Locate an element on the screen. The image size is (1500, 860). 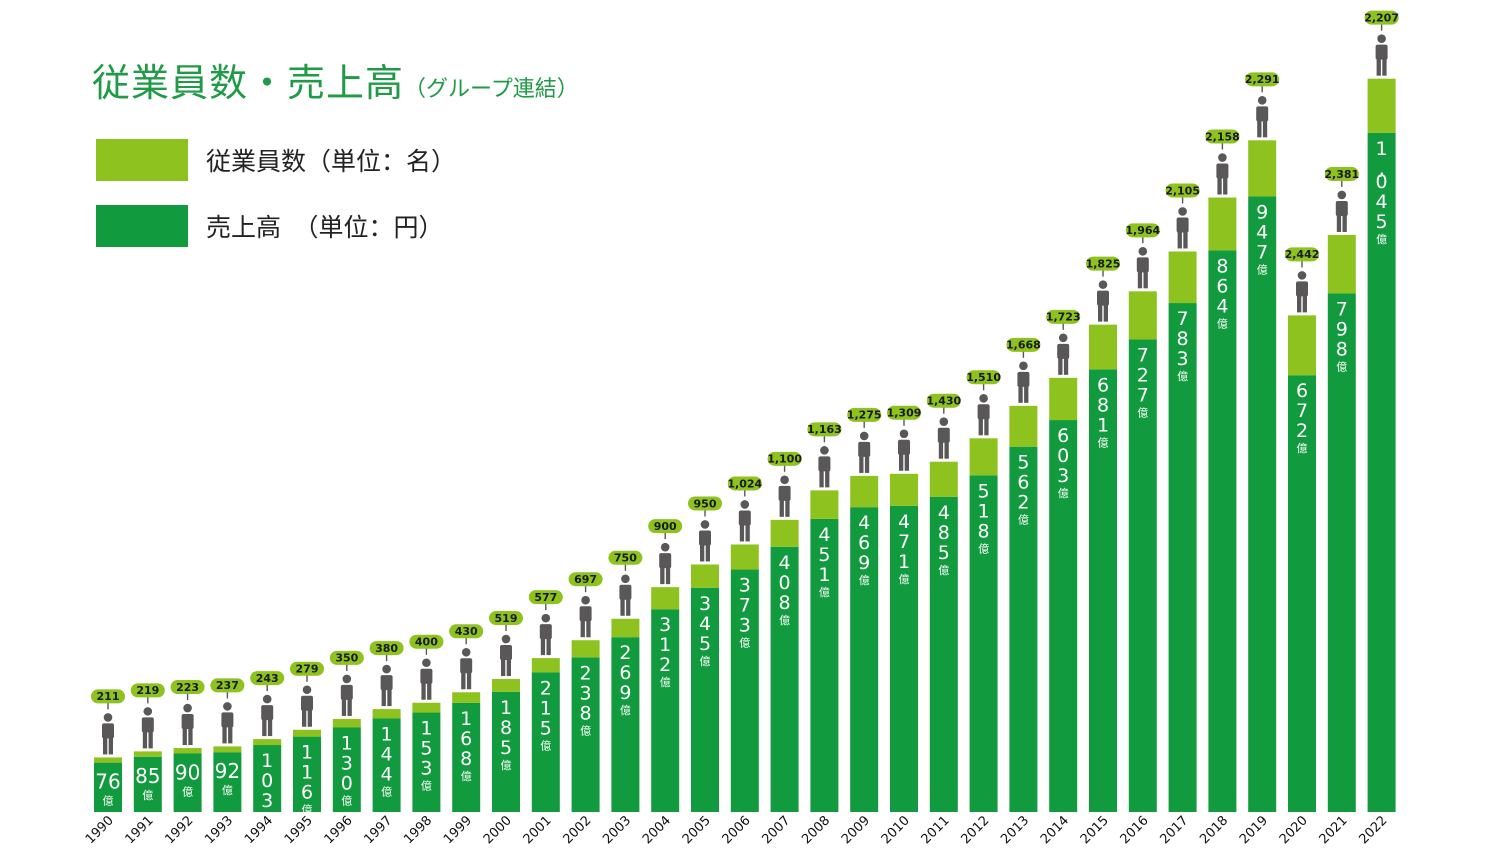
year-tick-label: 1999 is located at coordinates (458, 830).